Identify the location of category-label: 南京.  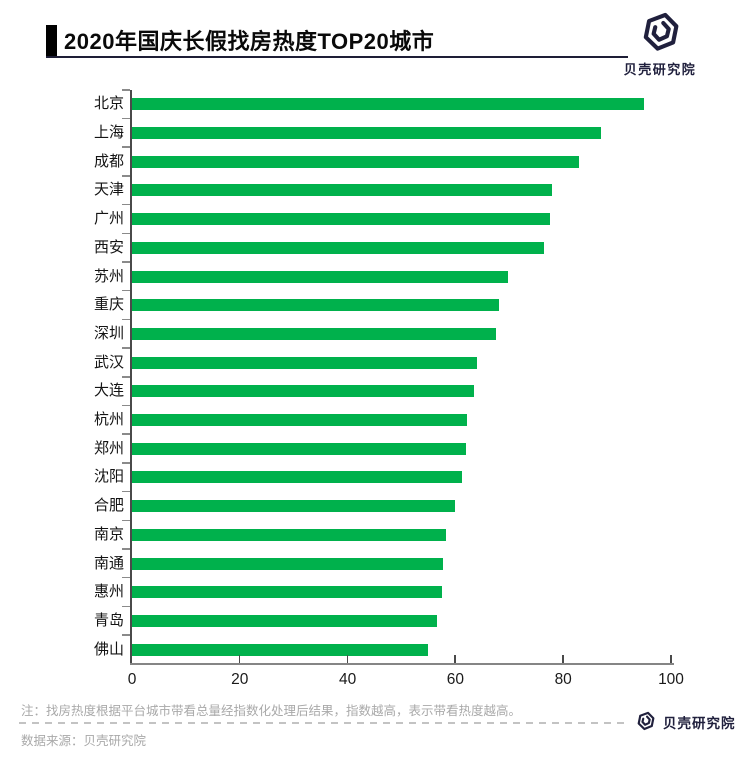
(108, 534).